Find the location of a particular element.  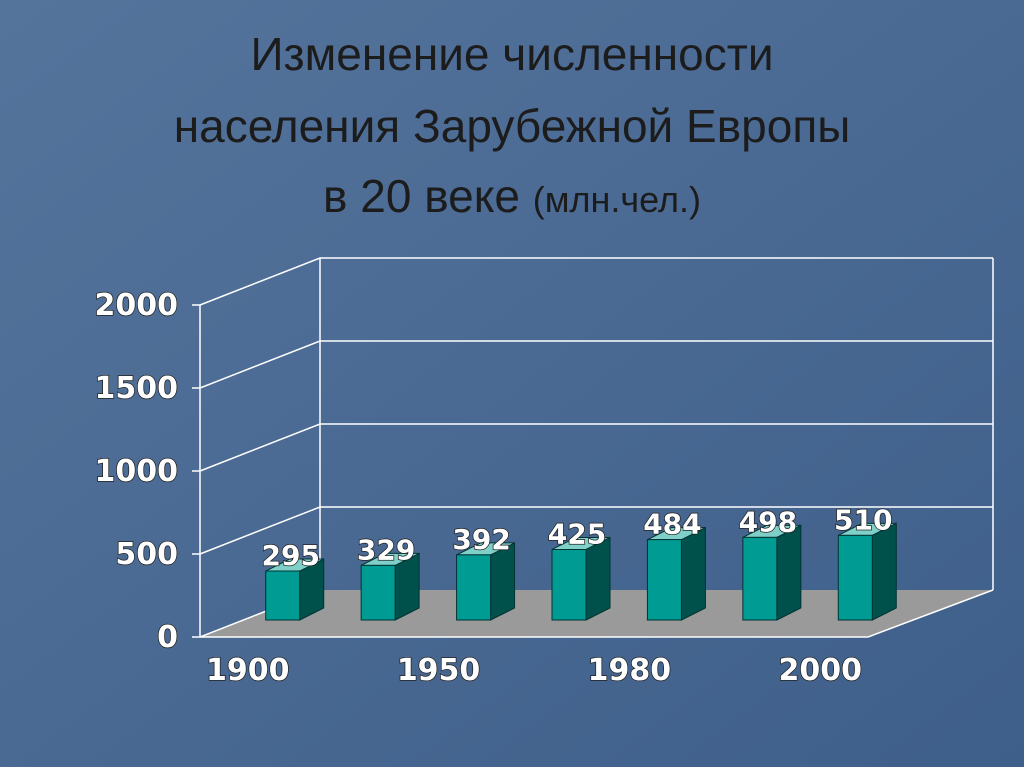

value-label: 484 is located at coordinates (672, 524).